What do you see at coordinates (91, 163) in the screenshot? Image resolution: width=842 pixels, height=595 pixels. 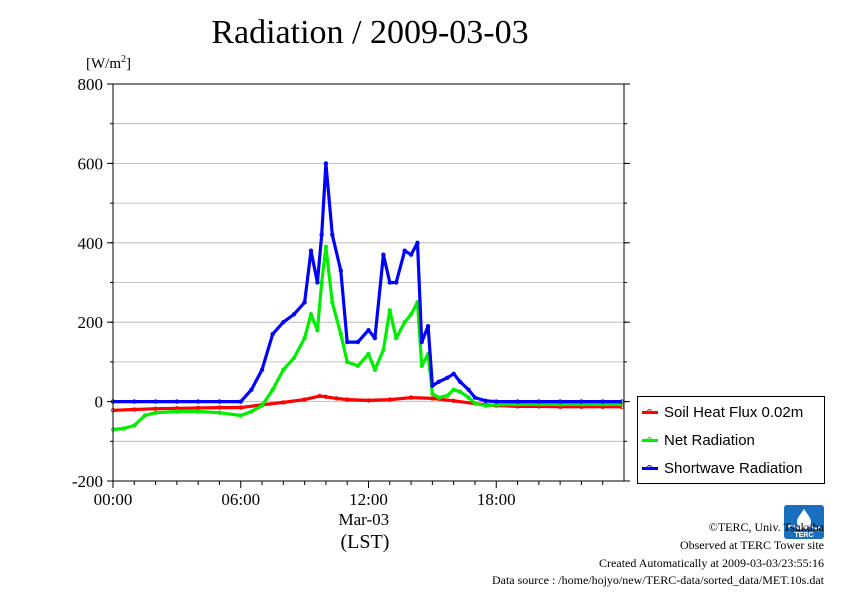 I see `y-tick-label: 600` at bounding box center [91, 163].